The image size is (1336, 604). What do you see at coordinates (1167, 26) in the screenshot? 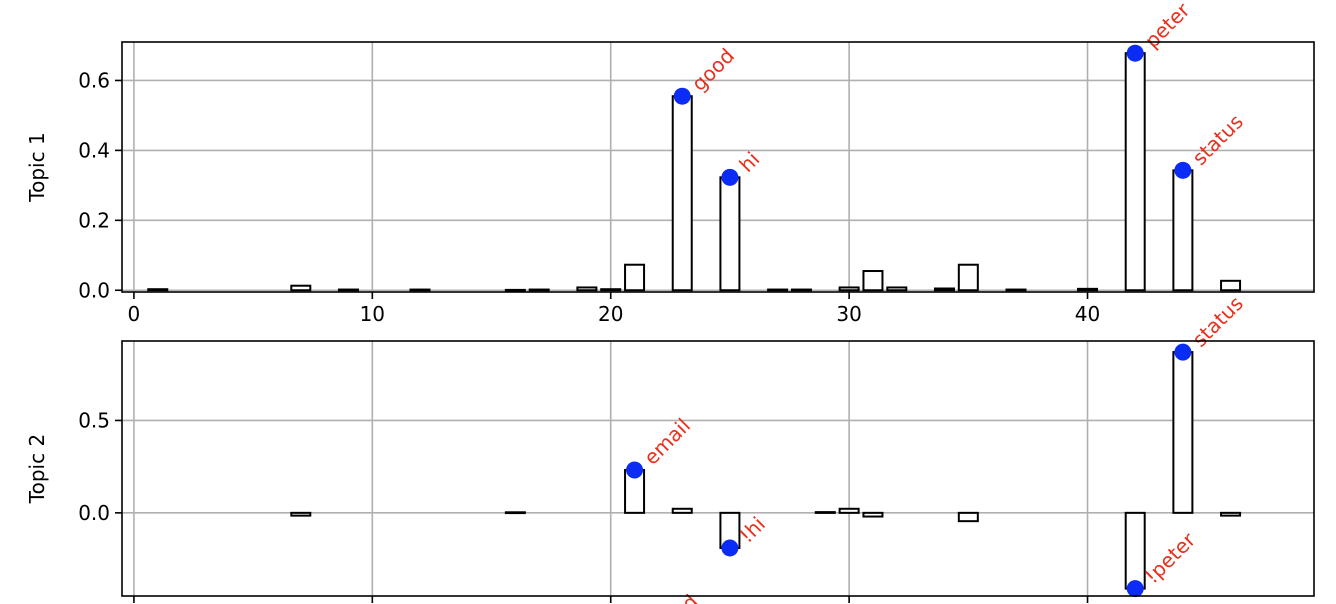
I see `word-label: peter` at bounding box center [1167, 26].